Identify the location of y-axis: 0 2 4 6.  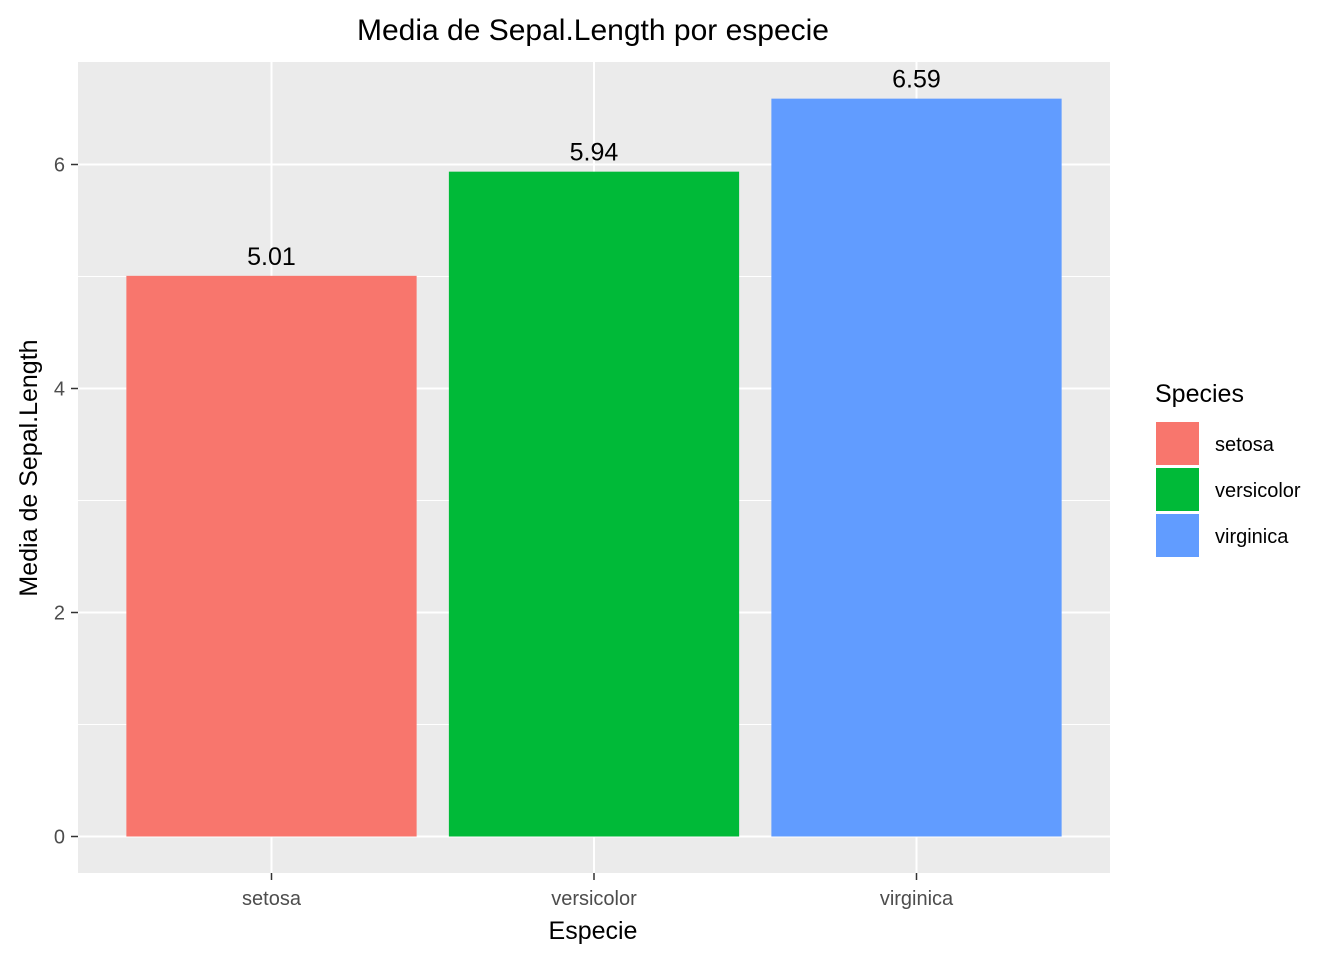
(66, 502).